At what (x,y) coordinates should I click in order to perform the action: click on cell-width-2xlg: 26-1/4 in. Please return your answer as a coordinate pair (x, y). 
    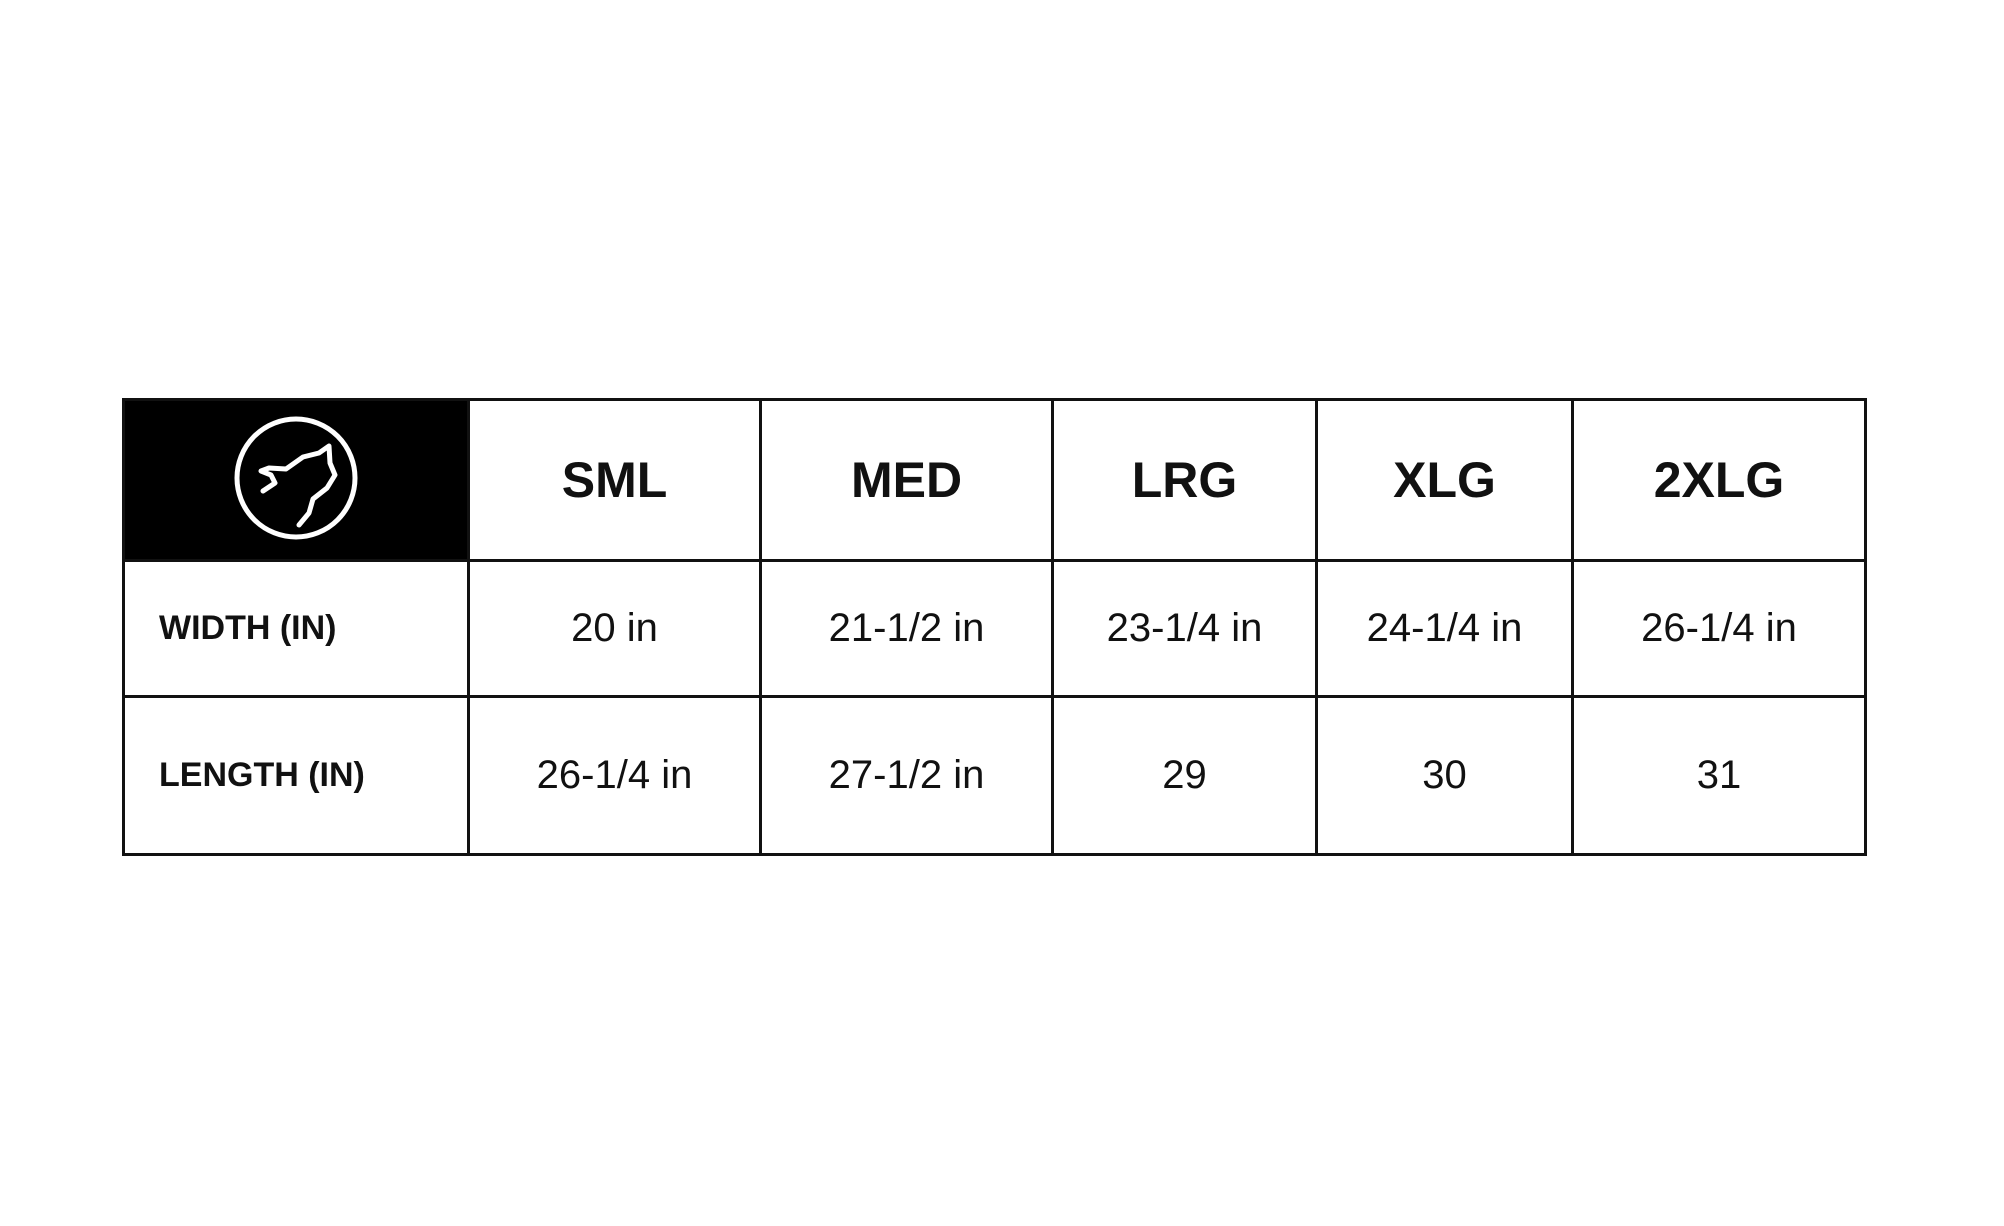
    Looking at the image, I should click on (1719, 628).